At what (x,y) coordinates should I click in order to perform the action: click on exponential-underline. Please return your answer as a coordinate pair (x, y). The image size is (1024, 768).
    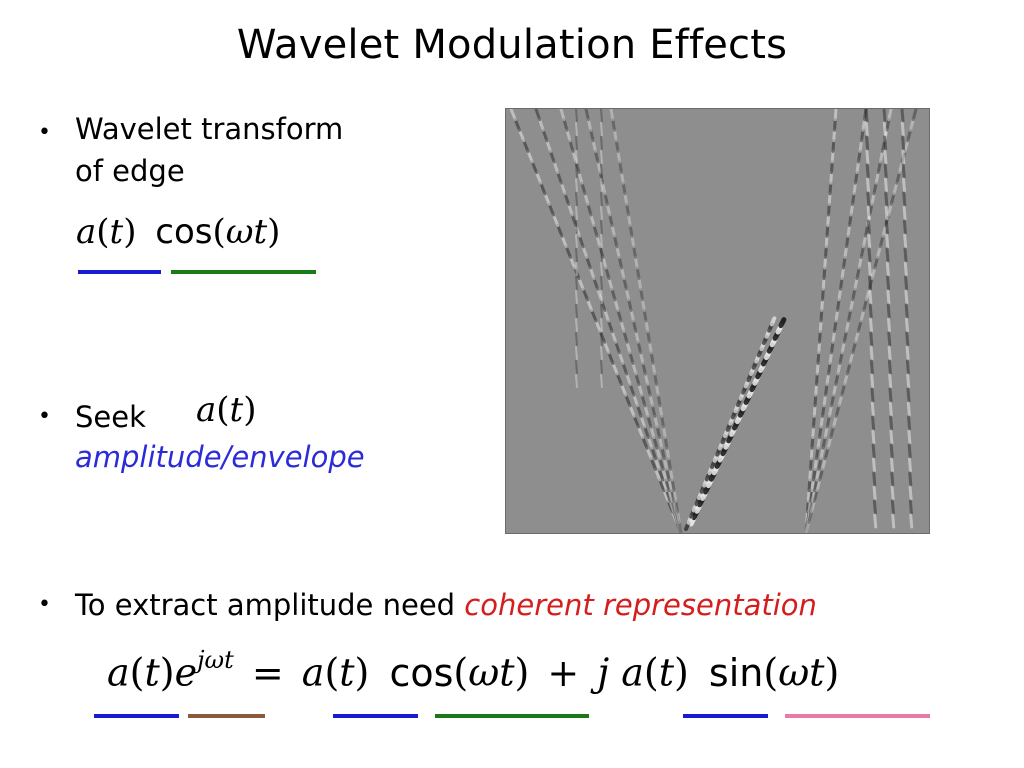
    Looking at the image, I should click on (226, 716).